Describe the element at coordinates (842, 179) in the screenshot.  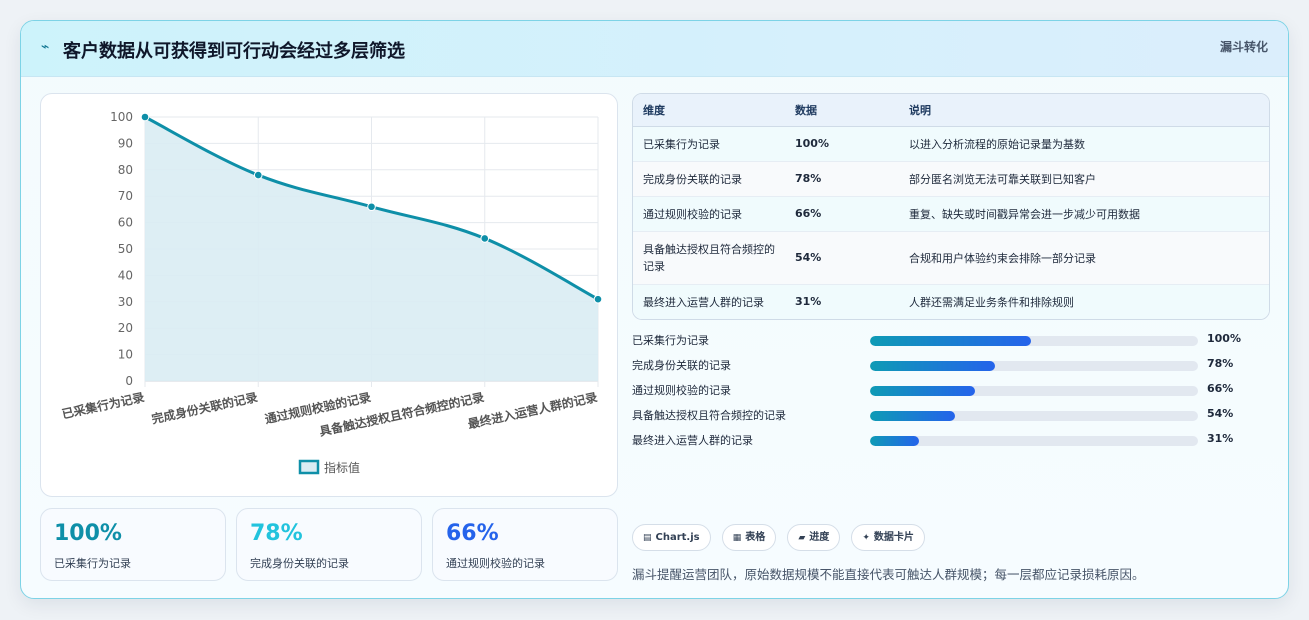
I see `cell-data: 78%` at that location.